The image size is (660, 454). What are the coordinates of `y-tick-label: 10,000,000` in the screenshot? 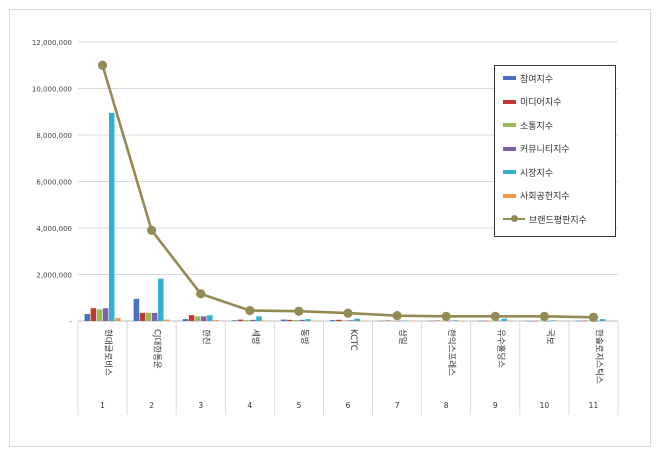 It's located at (52, 90).